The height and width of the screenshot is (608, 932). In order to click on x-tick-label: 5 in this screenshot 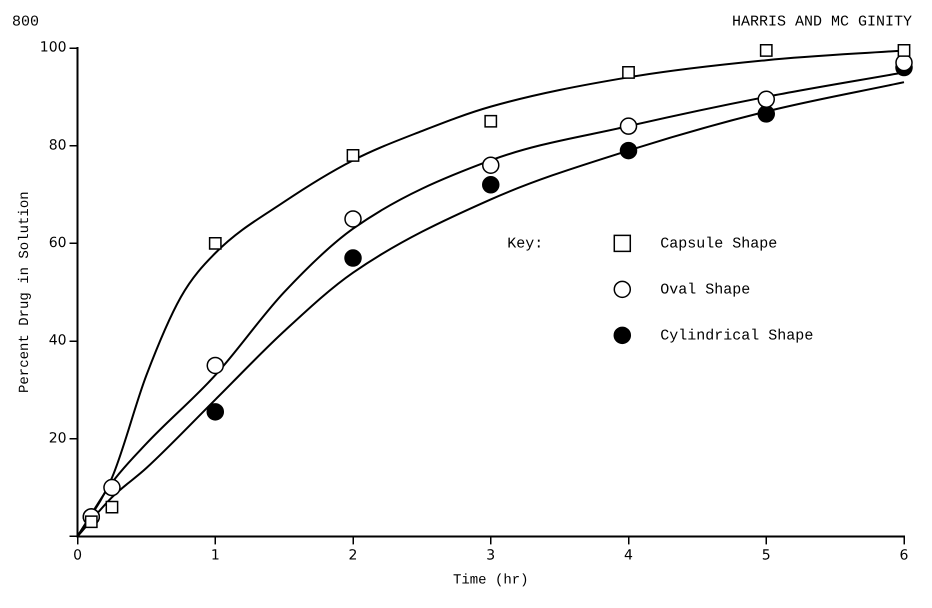, I will do `click(766, 555)`.